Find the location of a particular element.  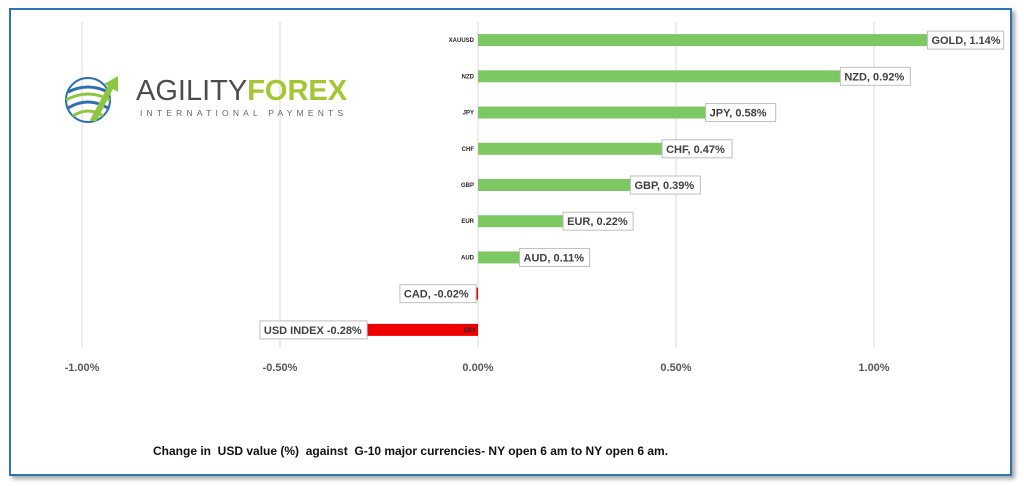

data-label: USD INDEX -0.28% is located at coordinates (313, 331).